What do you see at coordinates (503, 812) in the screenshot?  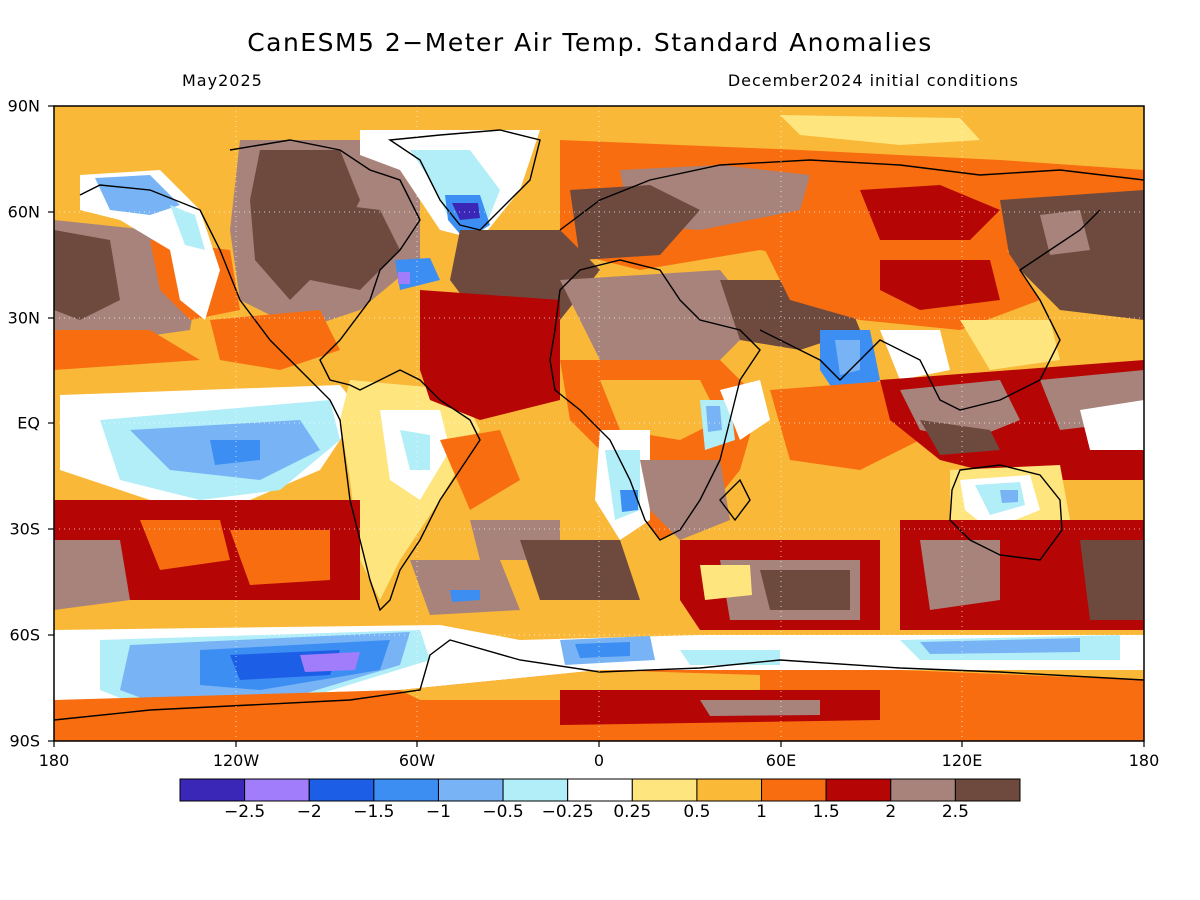 I see `colorbar-label: −0.5` at bounding box center [503, 812].